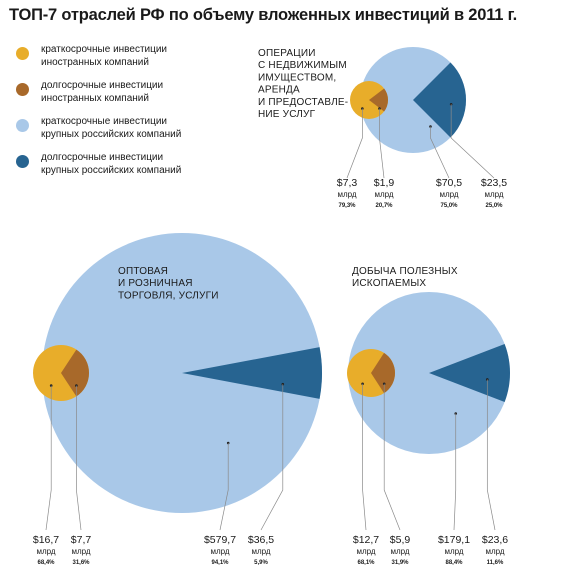  Describe the element at coordinates (347, 206) in the screenshot. I see `percent-label-foreign-short: 79,3%` at that location.